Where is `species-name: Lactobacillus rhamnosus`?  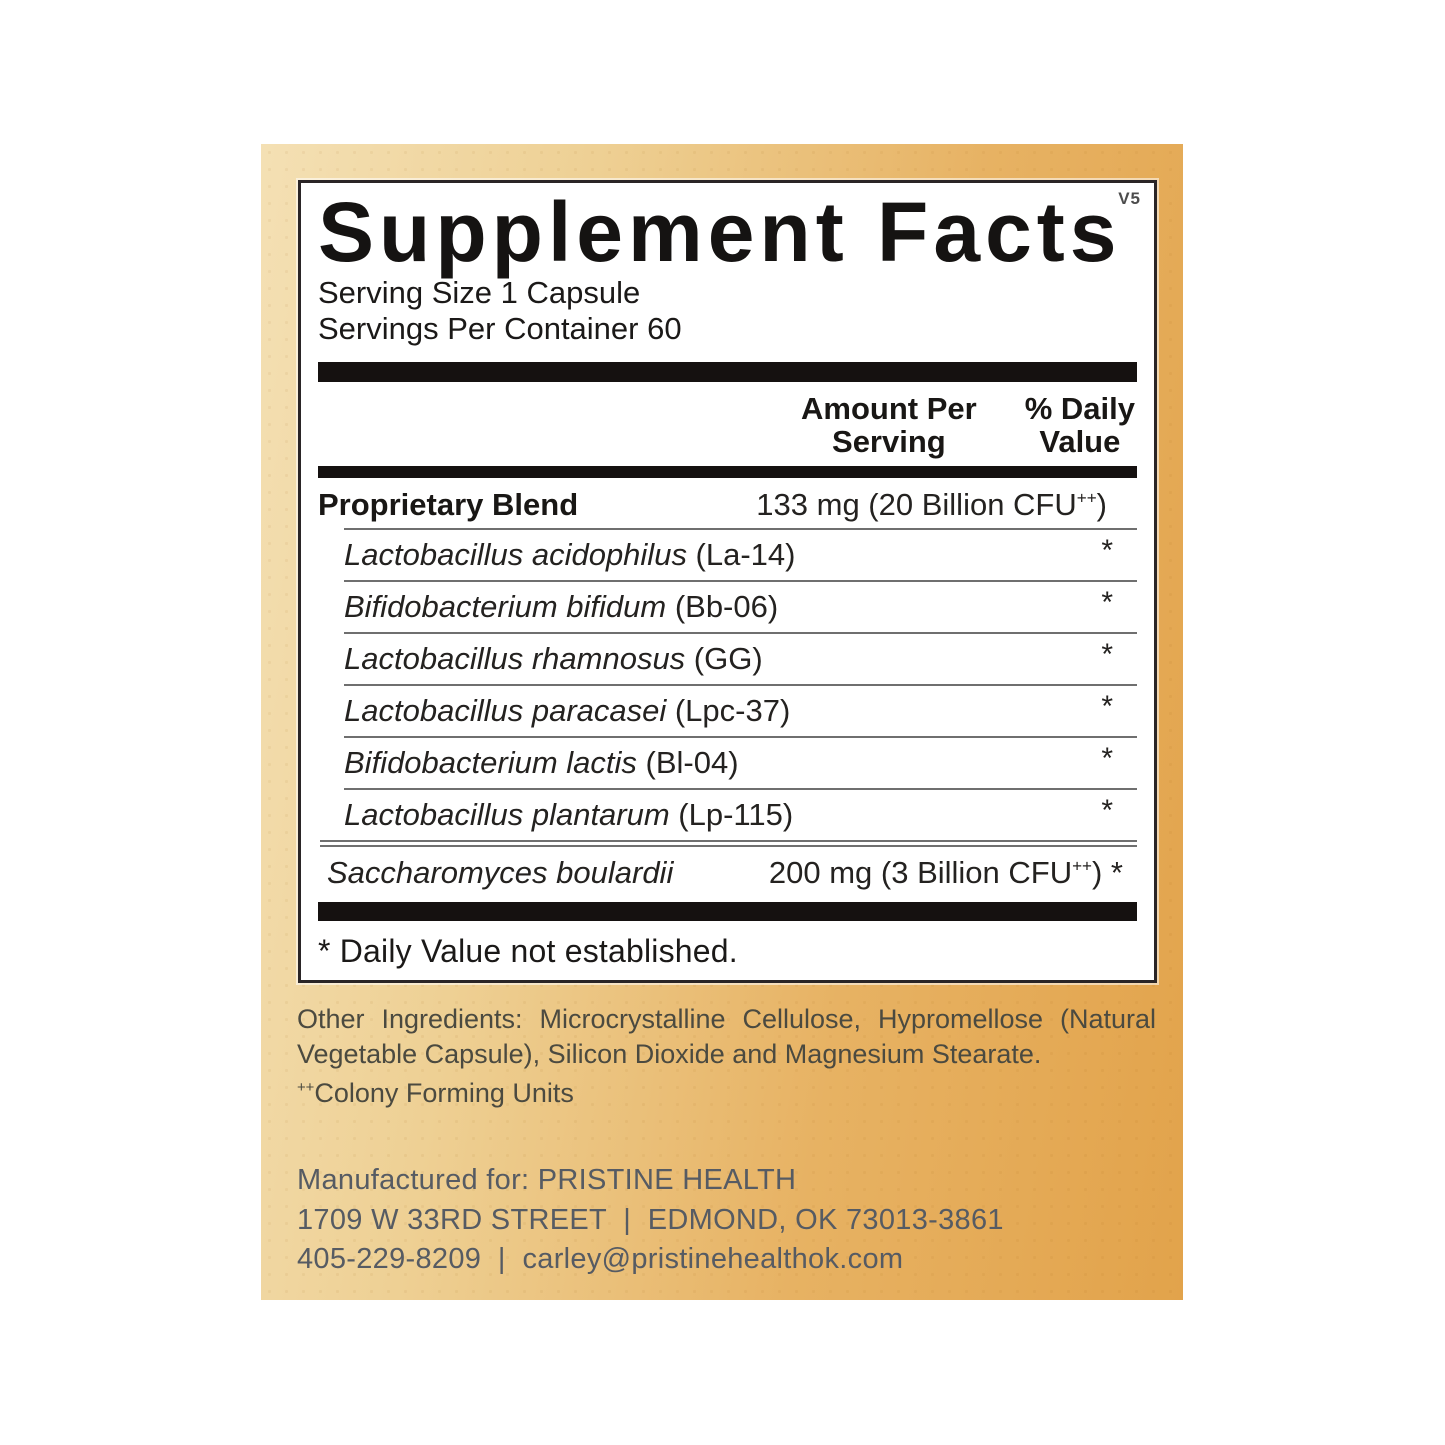
species-name: Lactobacillus rhamnosus is located at coordinates (515, 658).